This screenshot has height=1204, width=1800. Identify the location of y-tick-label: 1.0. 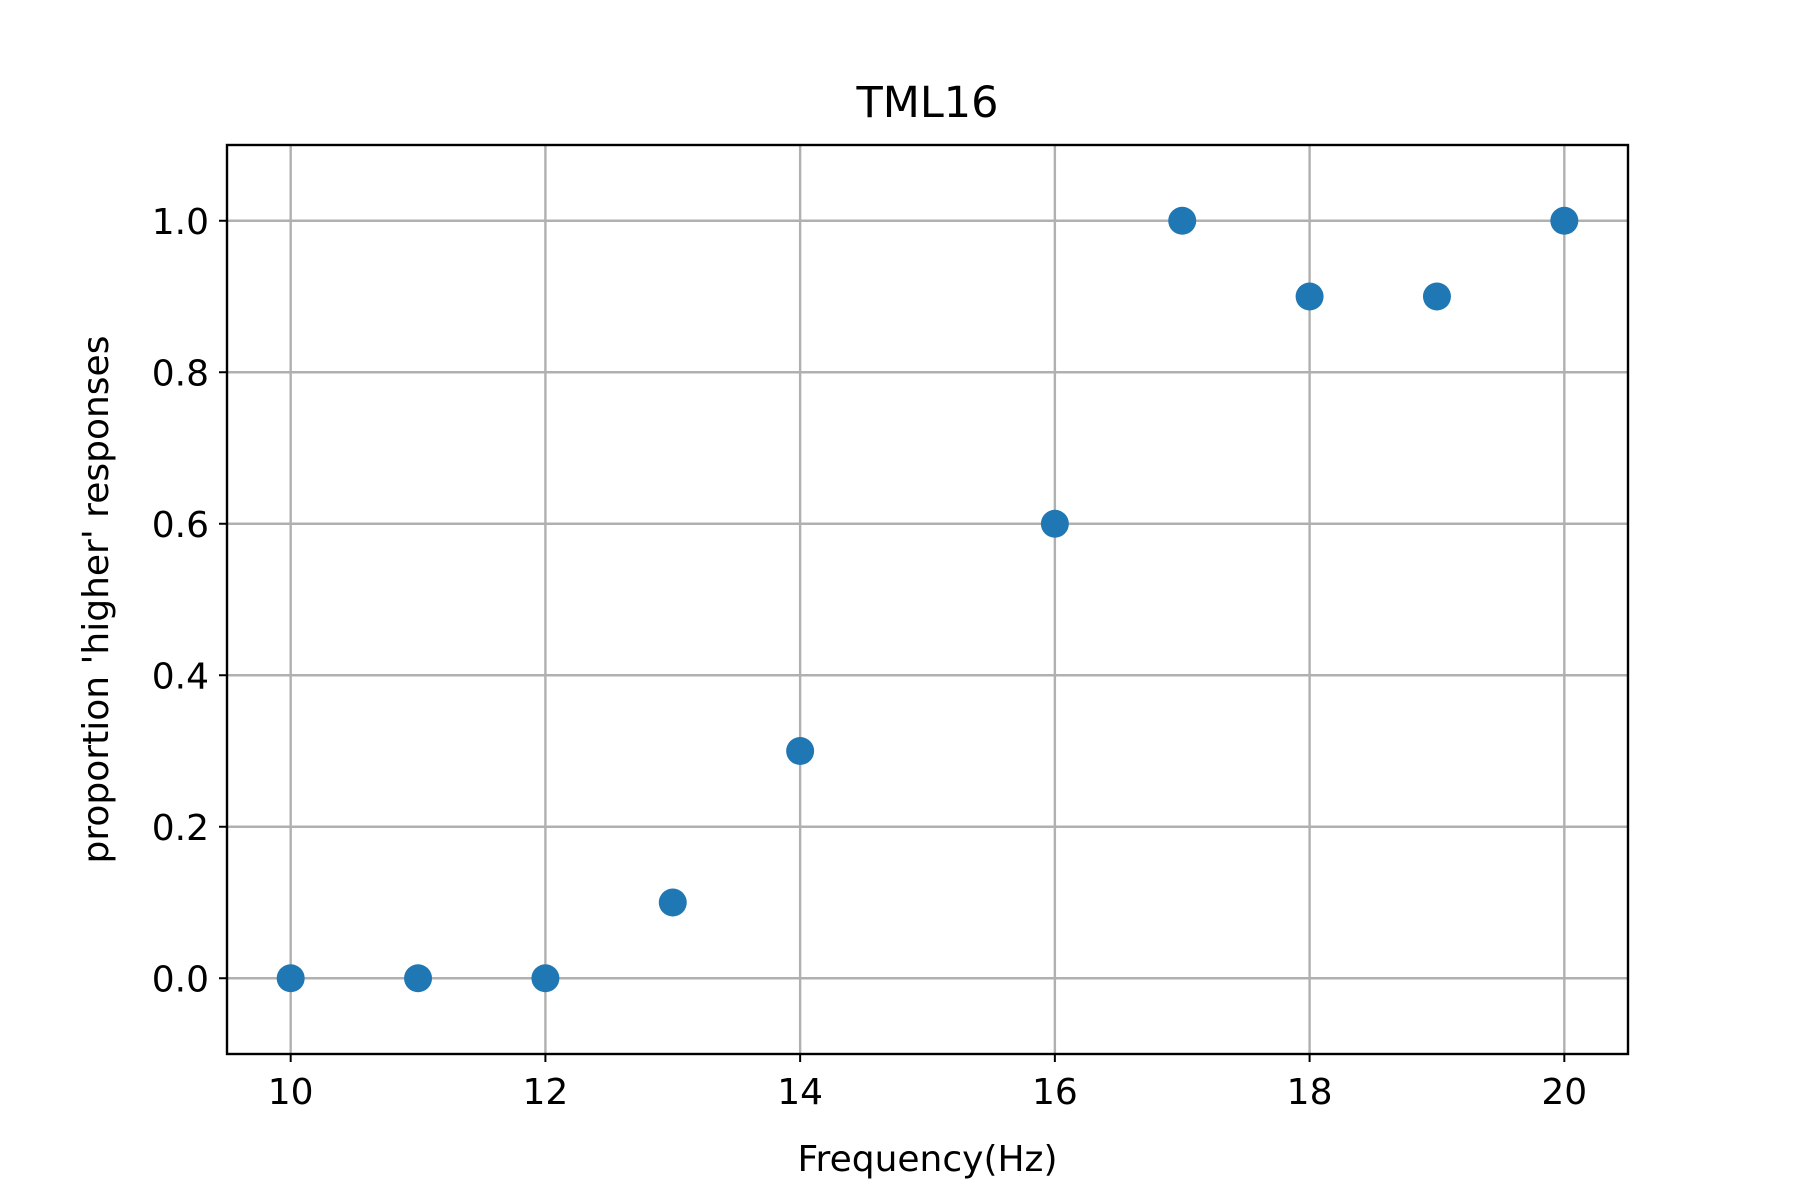
(180, 222).